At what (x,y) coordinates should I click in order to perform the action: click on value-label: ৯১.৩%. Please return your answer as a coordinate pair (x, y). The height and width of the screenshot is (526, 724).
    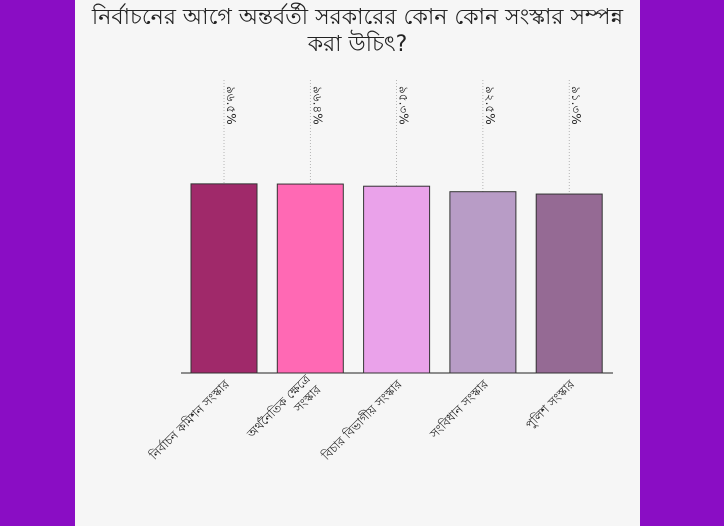
    Looking at the image, I should click on (576, 105).